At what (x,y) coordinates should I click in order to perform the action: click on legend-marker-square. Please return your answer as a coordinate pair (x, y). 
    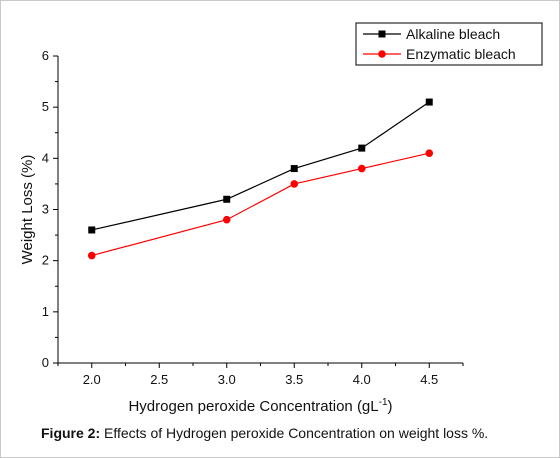
    Looking at the image, I should click on (382, 34).